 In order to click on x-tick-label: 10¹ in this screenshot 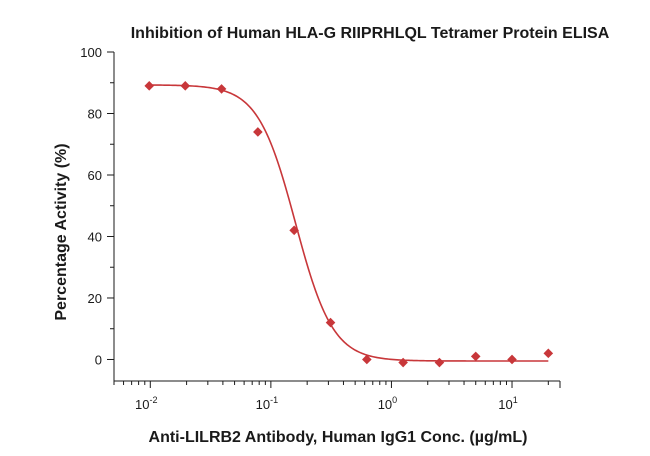, I will do `click(507, 403)`.